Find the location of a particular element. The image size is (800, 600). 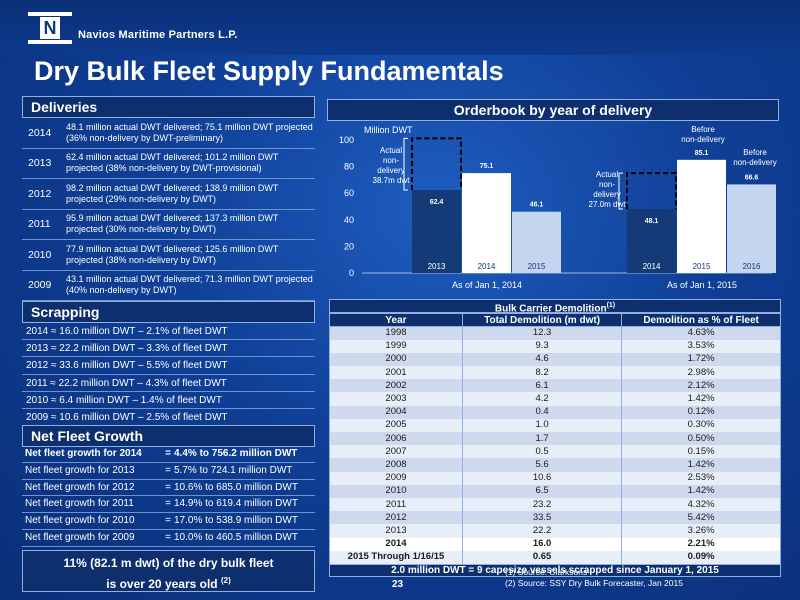

scrapping-heading: Scrapping is located at coordinates (168, 312).